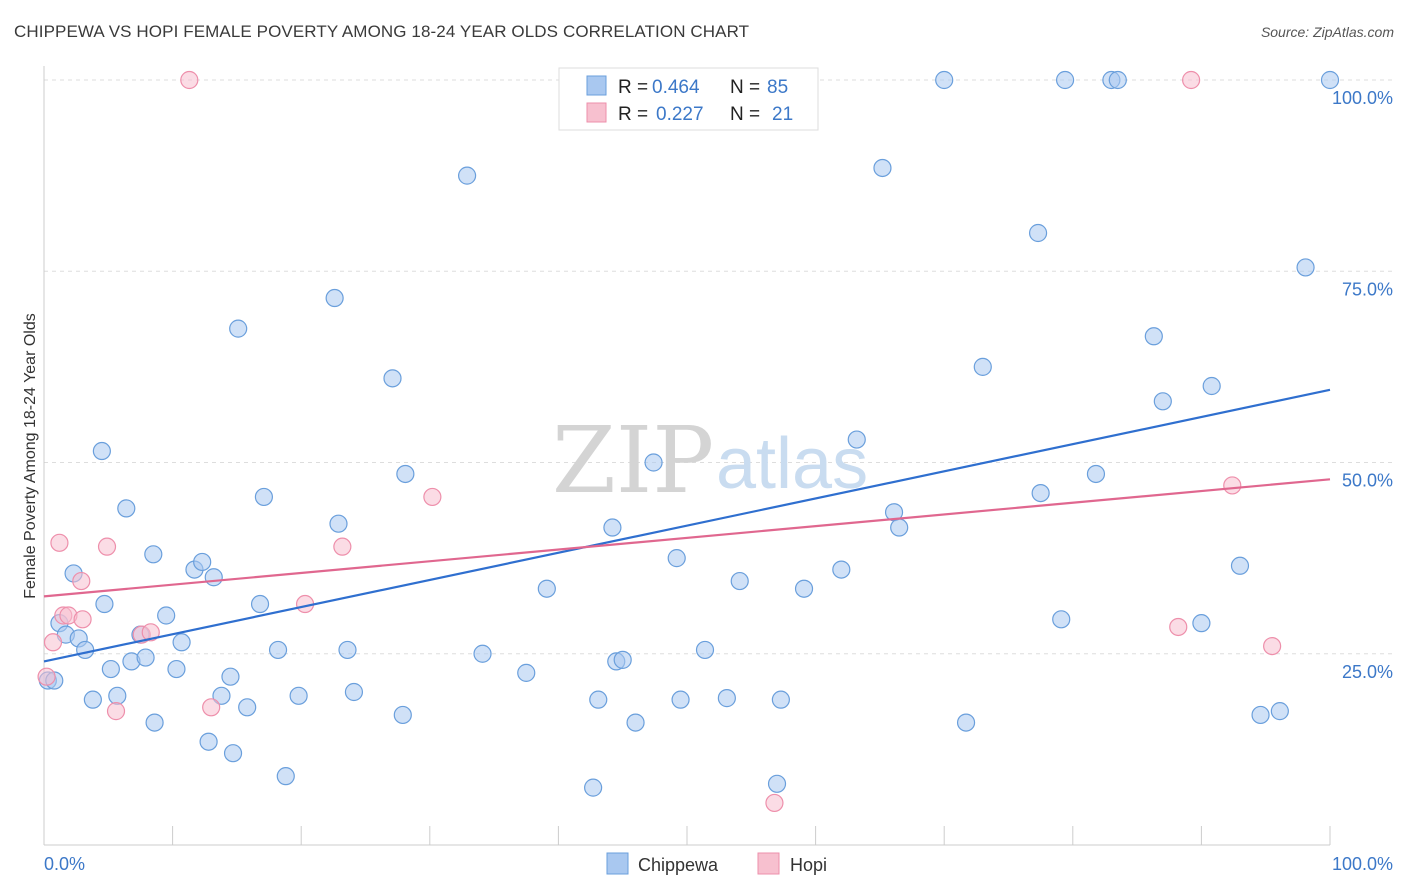 This screenshot has width=1406, height=892. What do you see at coordinates (687, 835) in the screenshot?
I see `x-axis-ticks` at bounding box center [687, 835].